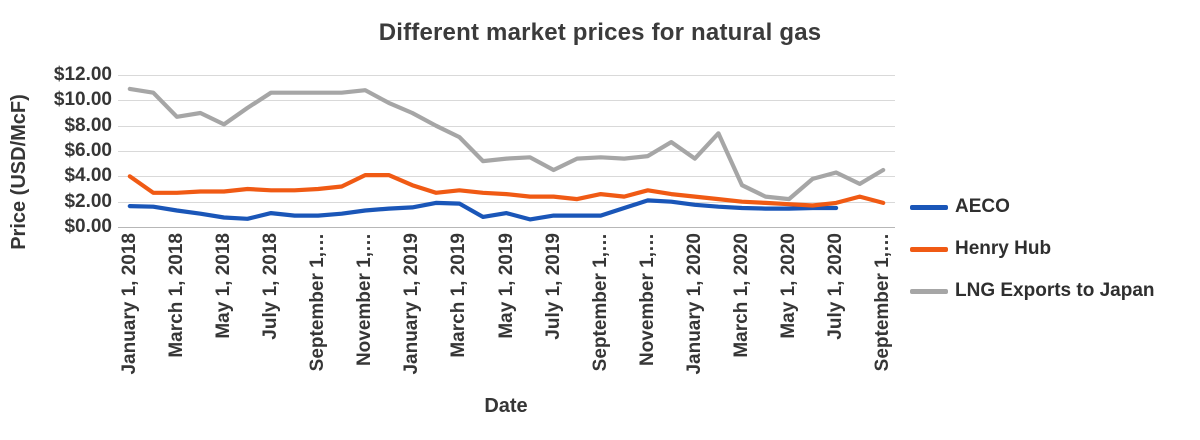 This screenshot has width=1200, height=440. What do you see at coordinates (88, 226) in the screenshot?
I see `y-tick-label: $0.00` at bounding box center [88, 226].